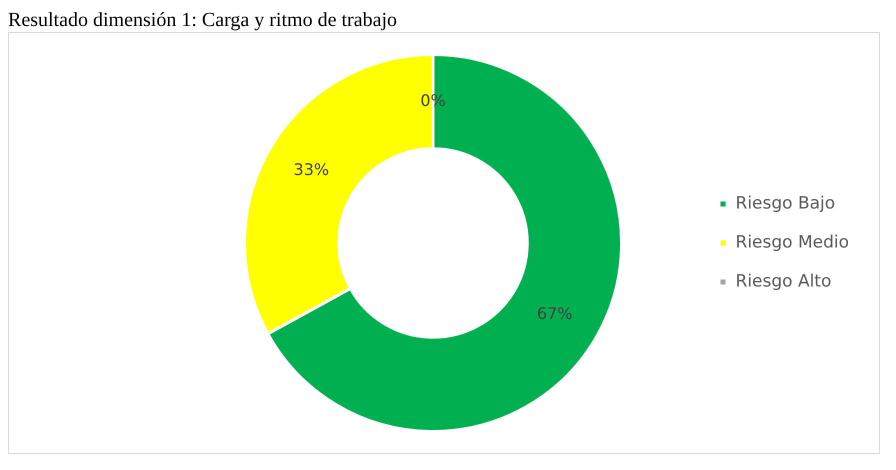 This screenshot has height=470, width=896. What do you see at coordinates (433, 100) in the screenshot?
I see `text: 0%` at bounding box center [433, 100].